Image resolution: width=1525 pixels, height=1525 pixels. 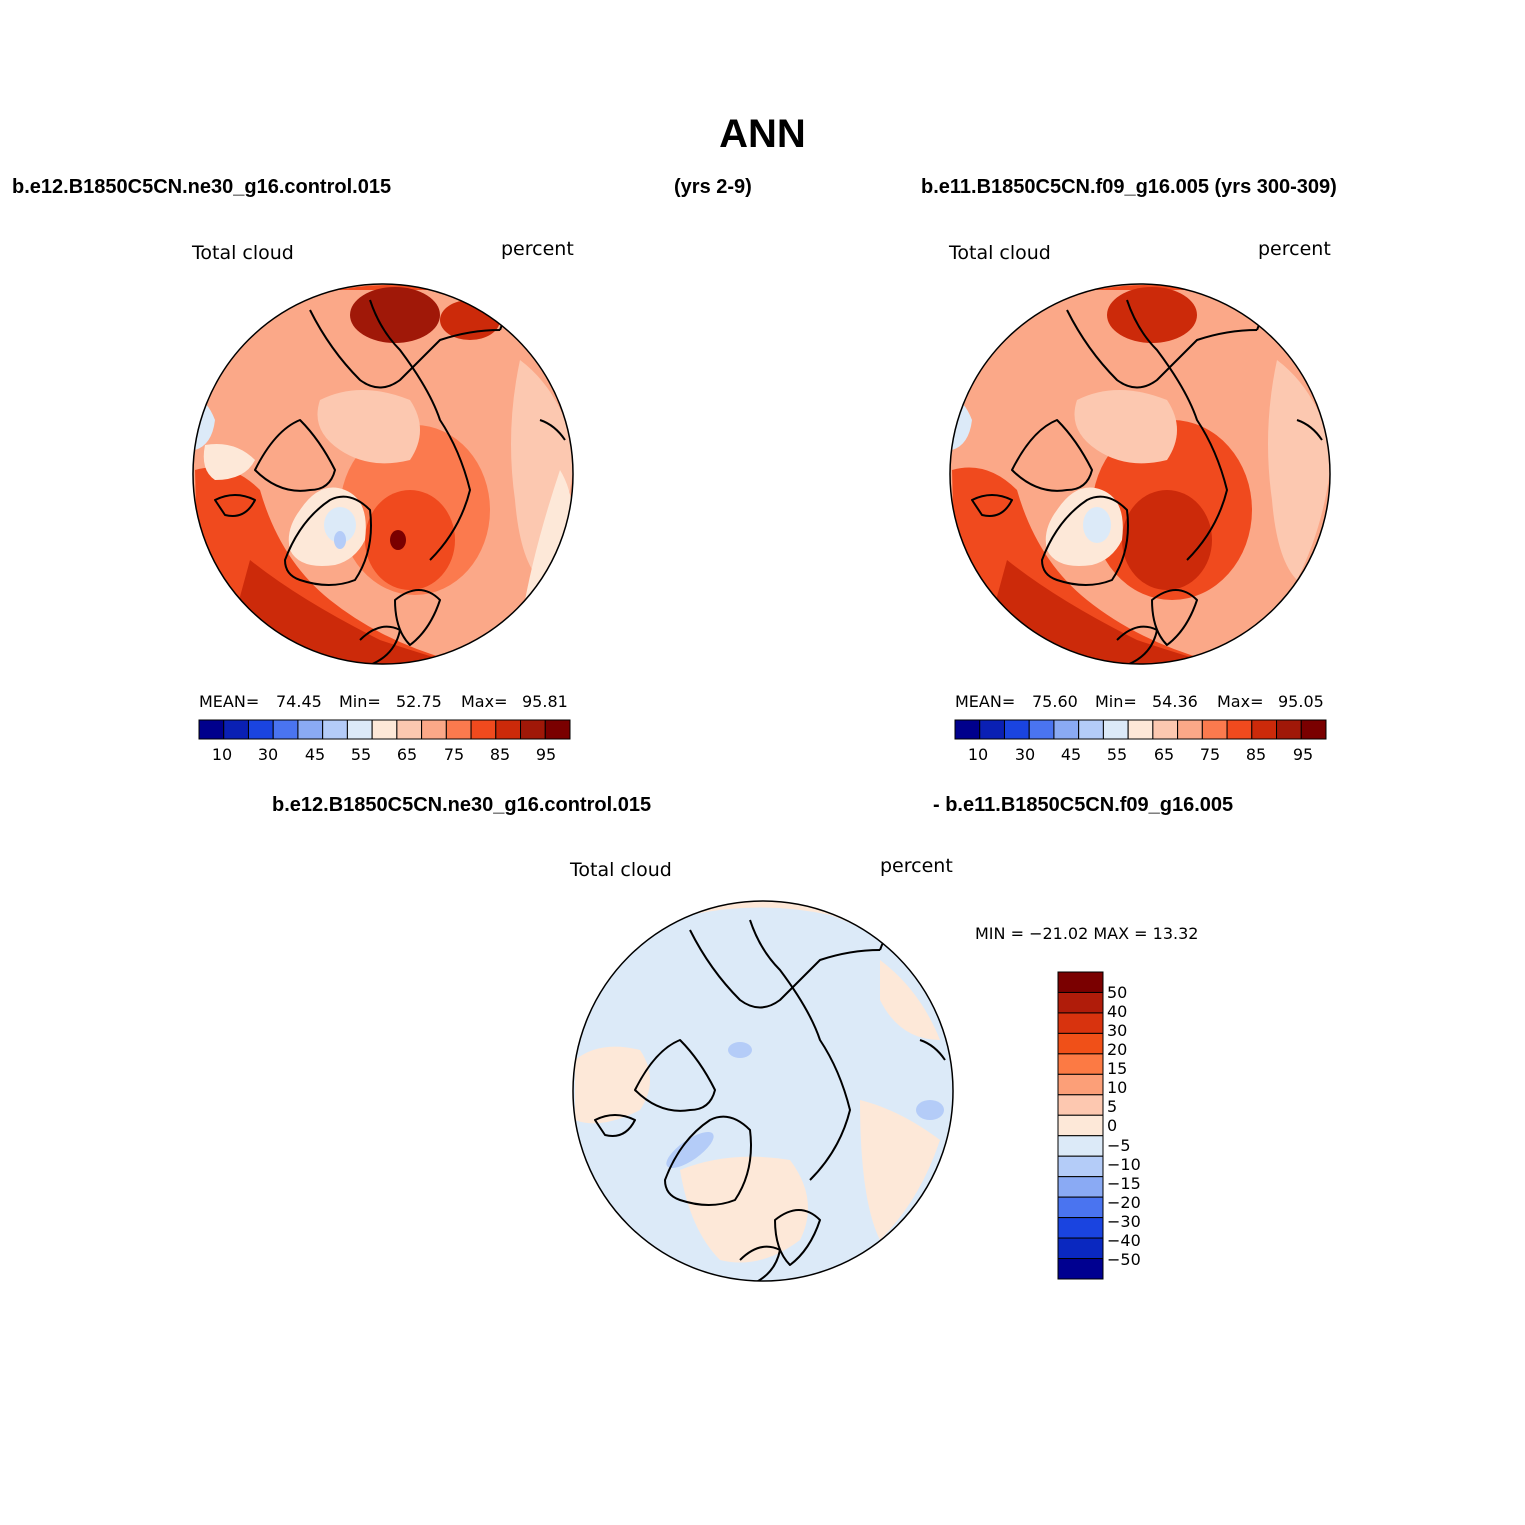 I want to click on colorbar-panel1, so click(x=384, y=729).